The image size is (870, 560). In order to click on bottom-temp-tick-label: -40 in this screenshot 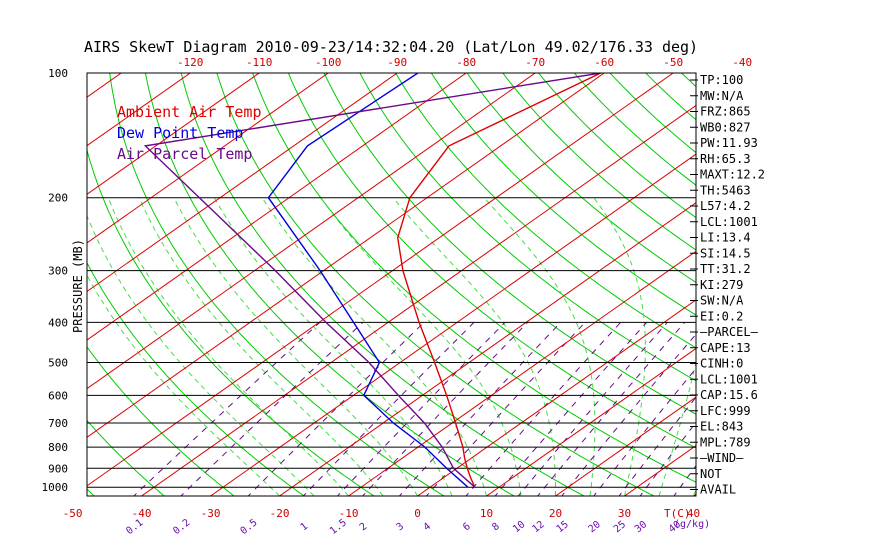, I will do `click(142, 513)`.